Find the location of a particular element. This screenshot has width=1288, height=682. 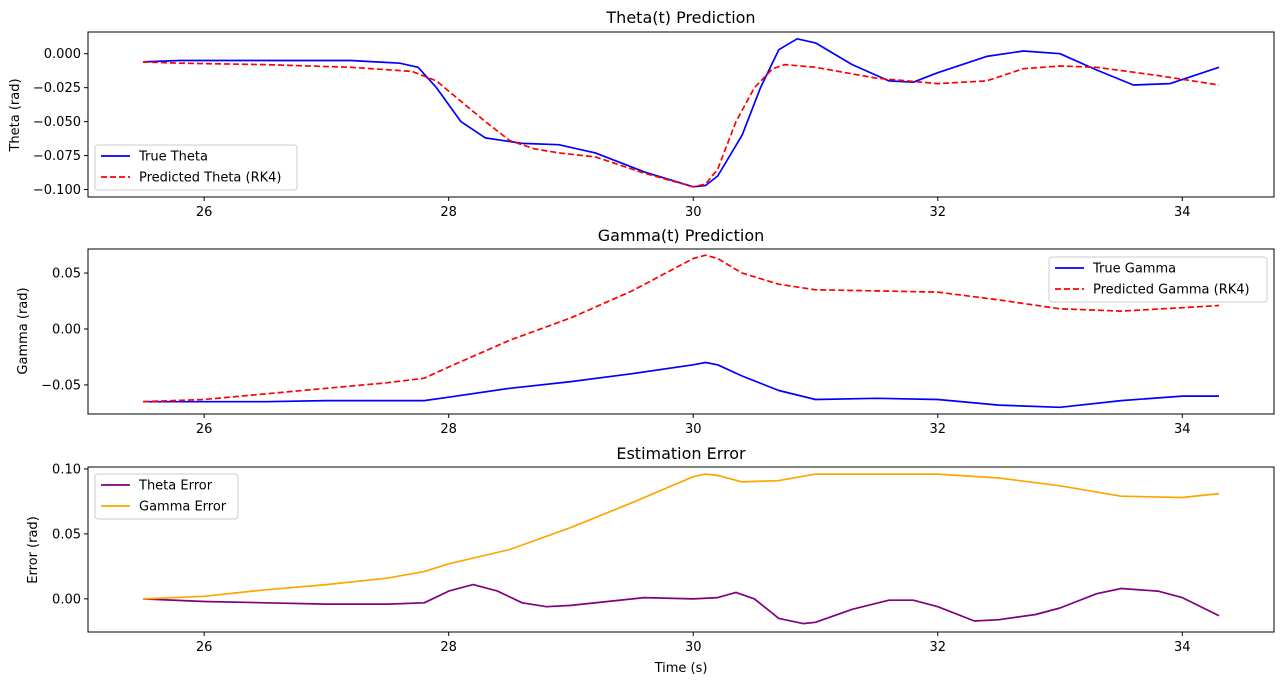

legend: True Gamma Predicted Gamma (RK4) is located at coordinates (1158, 279).